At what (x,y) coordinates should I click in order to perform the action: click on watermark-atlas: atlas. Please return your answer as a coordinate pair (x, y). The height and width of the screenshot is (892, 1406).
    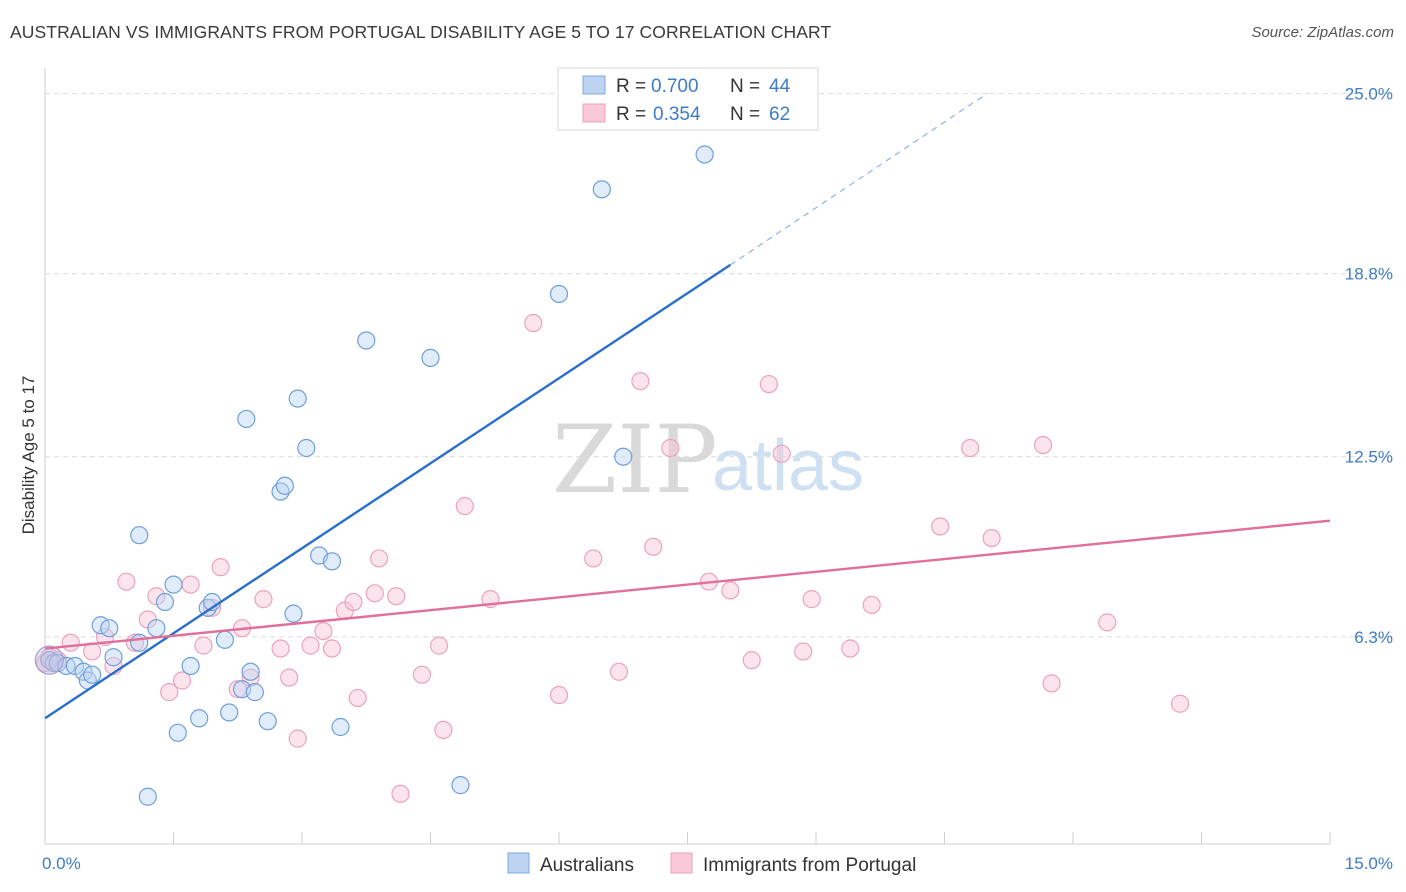
    Looking at the image, I should click on (788, 466).